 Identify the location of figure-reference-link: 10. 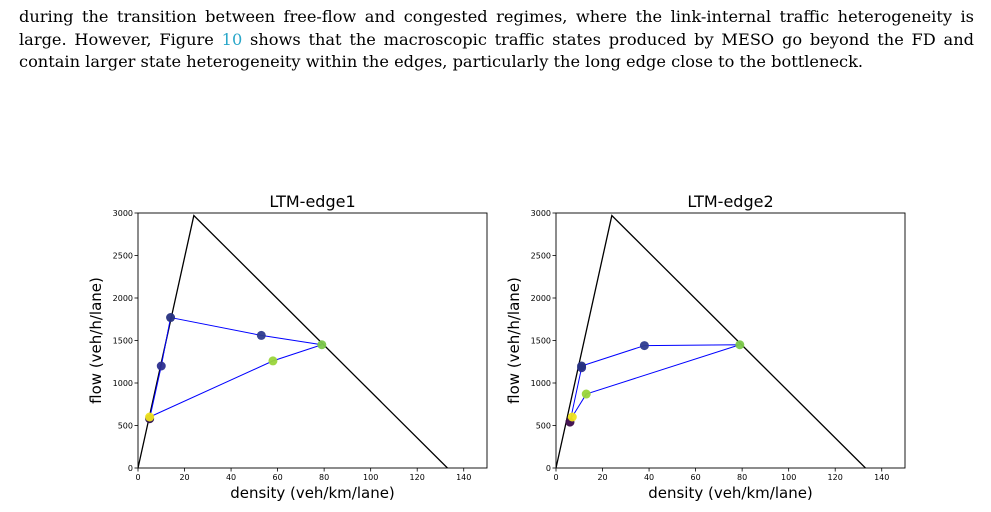
(232, 39).